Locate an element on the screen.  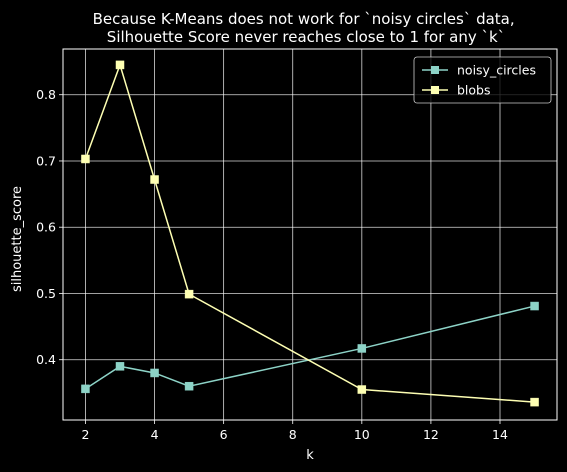
x-tick-label: 12 is located at coordinates (431, 434).